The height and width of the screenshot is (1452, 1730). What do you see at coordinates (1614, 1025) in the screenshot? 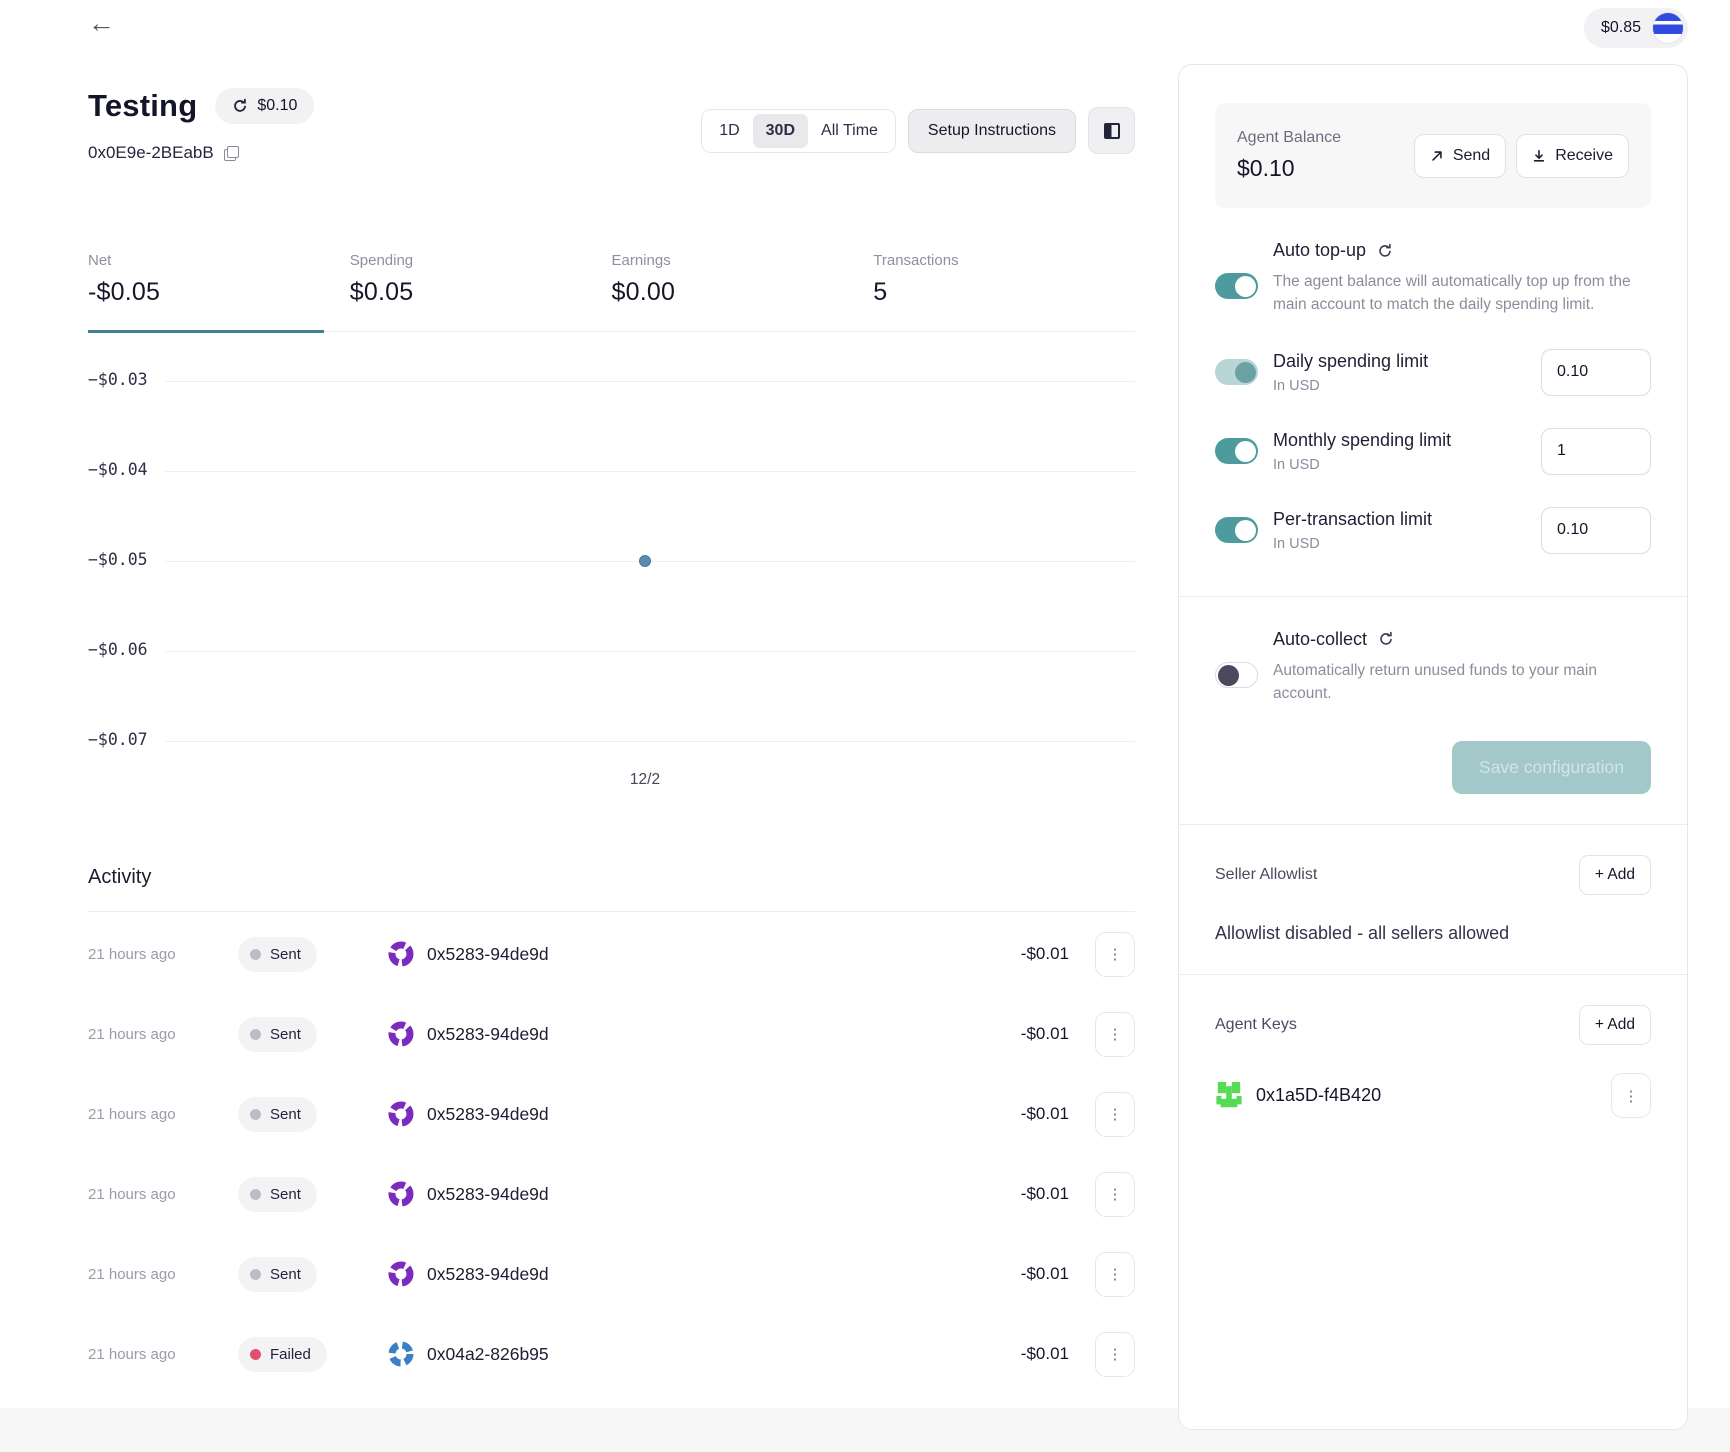
I see `agent-keys-add-button: + Add` at bounding box center [1614, 1025].